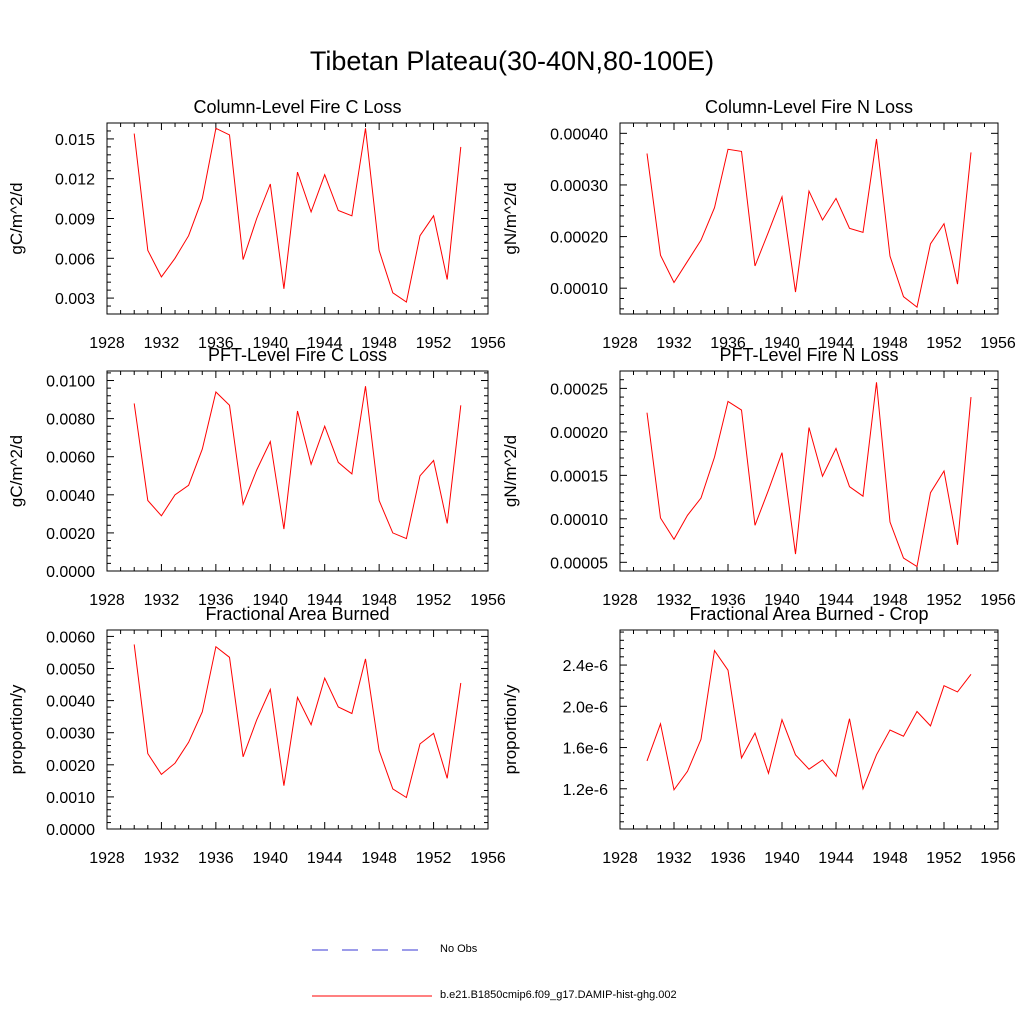 The width and height of the screenshot is (1024, 1024). I want to click on chart-title: Fractional Area Burned, so click(297, 614).